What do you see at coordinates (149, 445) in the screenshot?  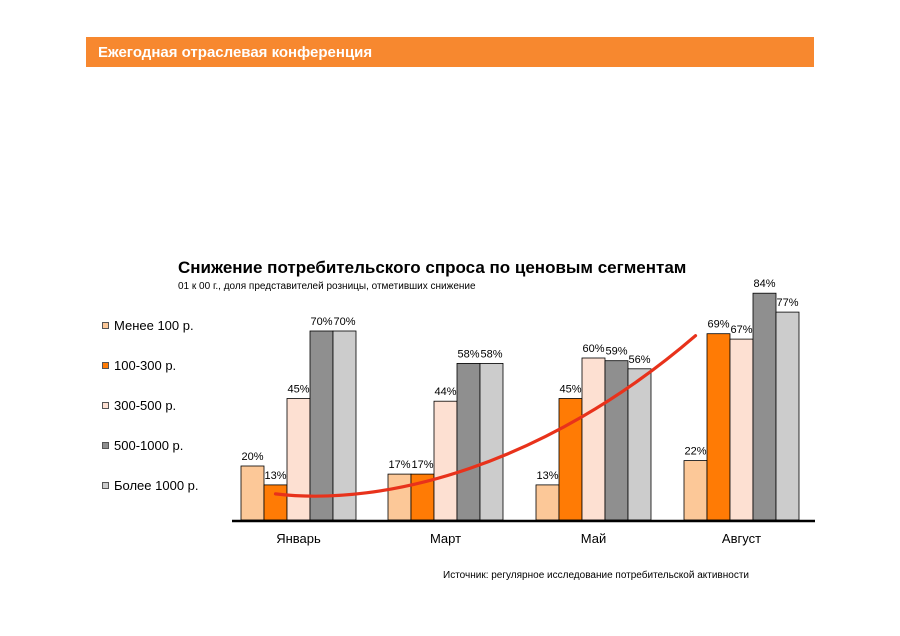 I see `legend-label: 500-1000 р.` at bounding box center [149, 445].